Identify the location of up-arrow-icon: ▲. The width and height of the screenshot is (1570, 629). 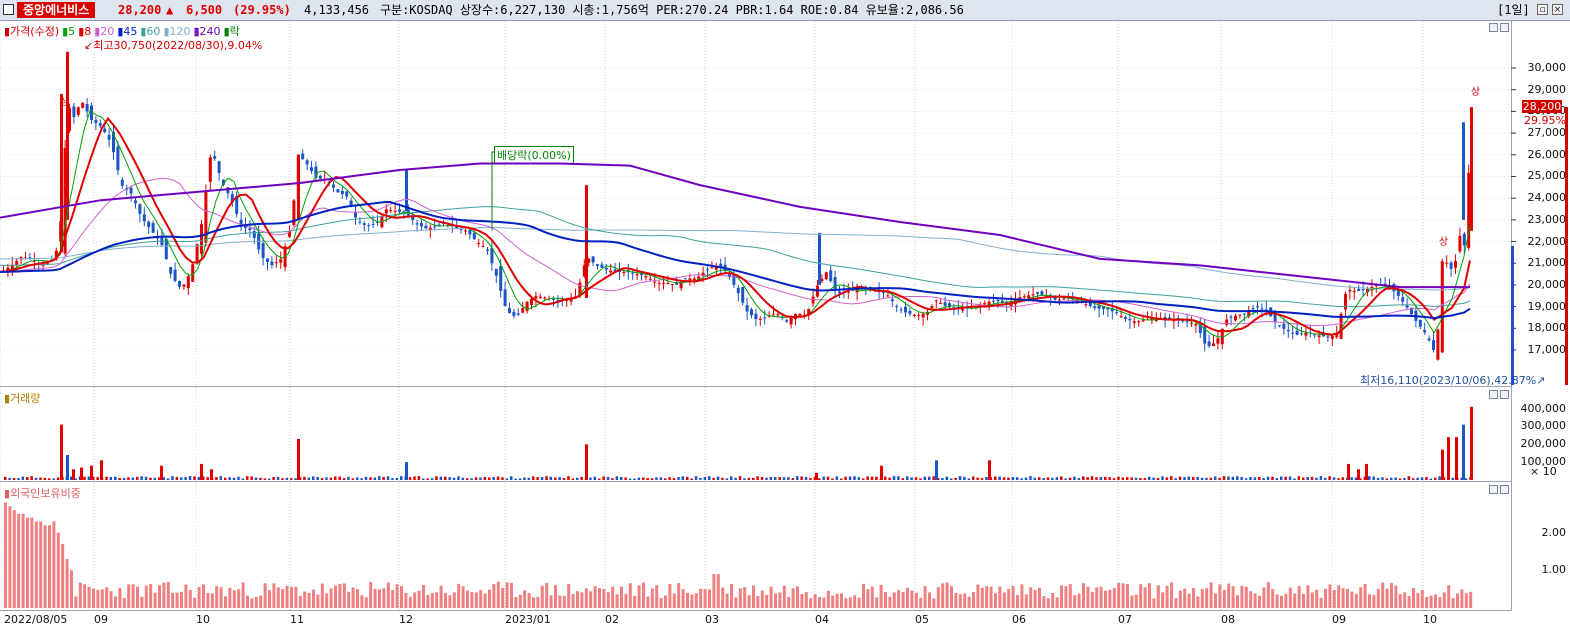
(170, 10).